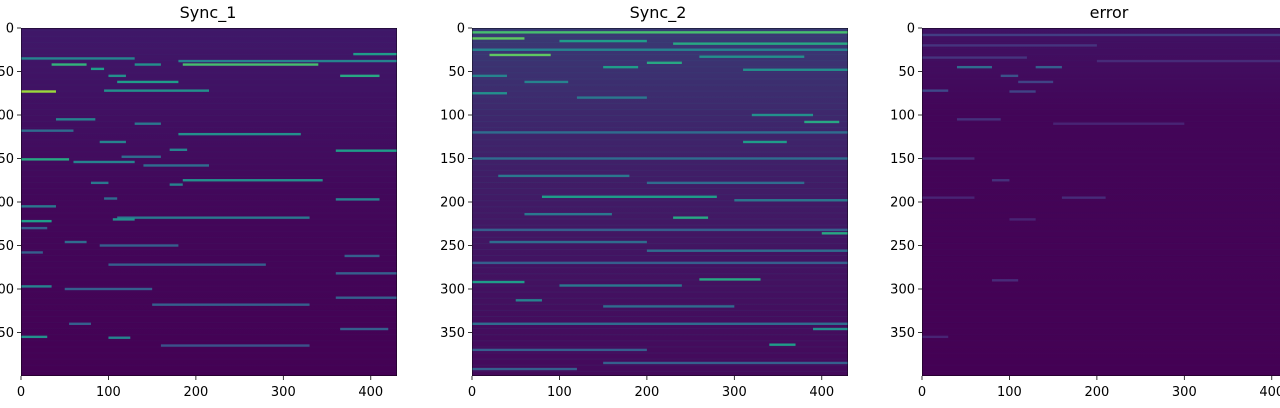 This screenshot has height=408, width=1280. Describe the element at coordinates (452, 203) in the screenshot. I see `y-tick-label: 200` at that location.